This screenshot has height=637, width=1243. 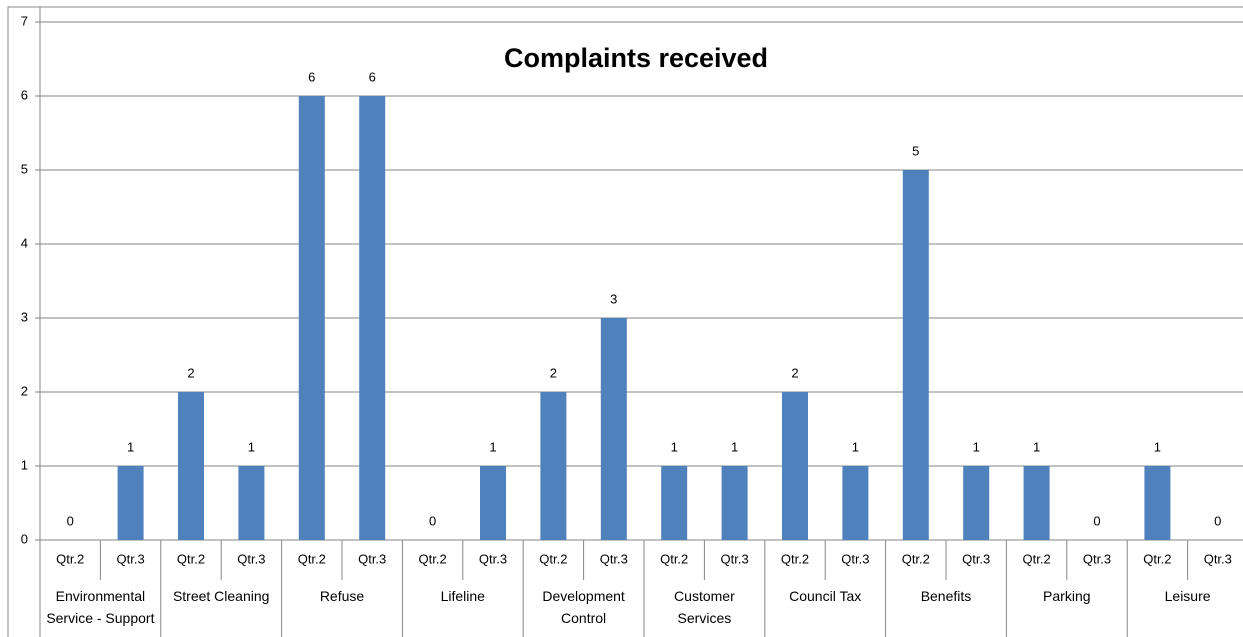 I want to click on y-tick-label: 1, so click(x=24, y=464).